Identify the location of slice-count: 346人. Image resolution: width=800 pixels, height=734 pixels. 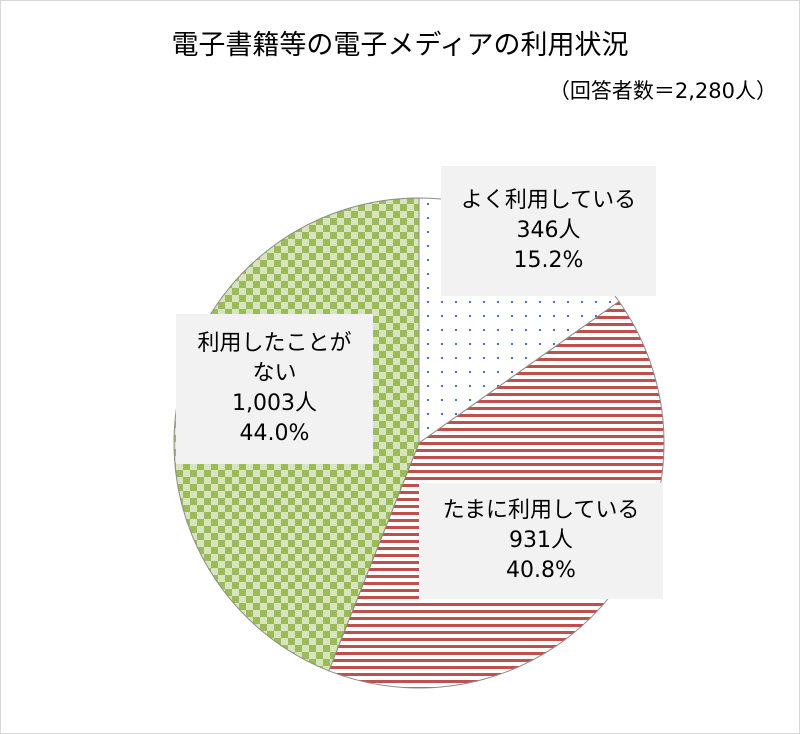
(548, 230).